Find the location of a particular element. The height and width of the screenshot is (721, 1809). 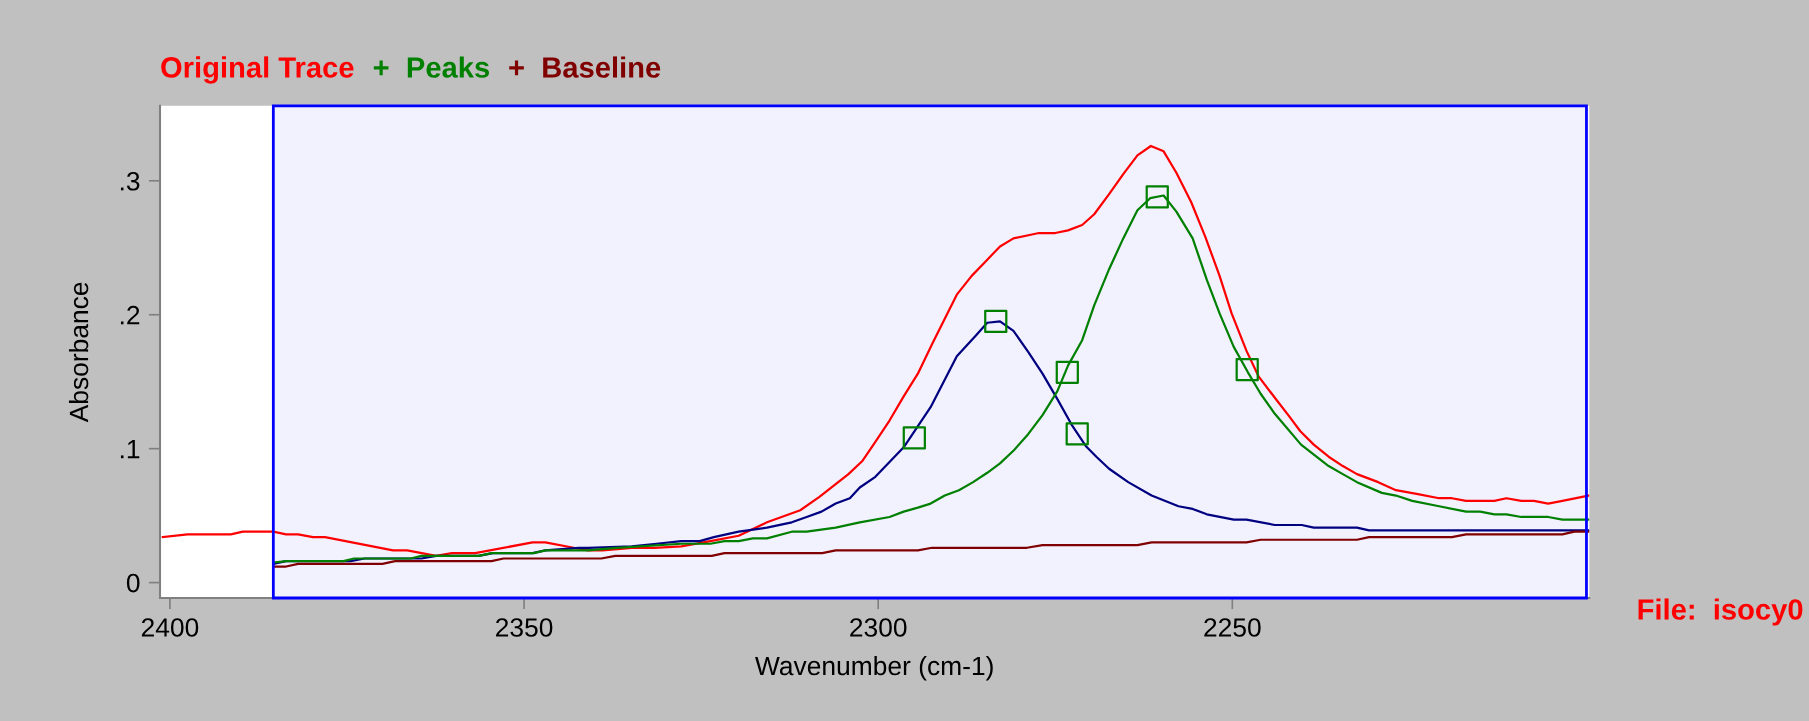

y-axis-title: Absorbance is located at coordinates (78, 352).